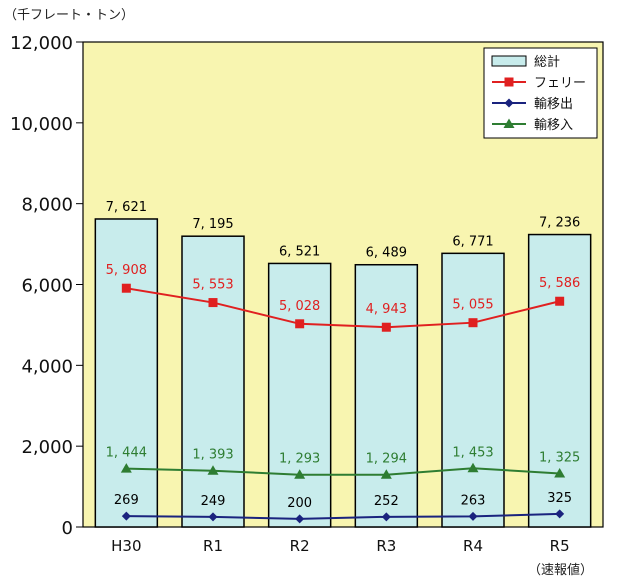  I want to click on series-1-value-label: 5, 028, so click(299, 306).